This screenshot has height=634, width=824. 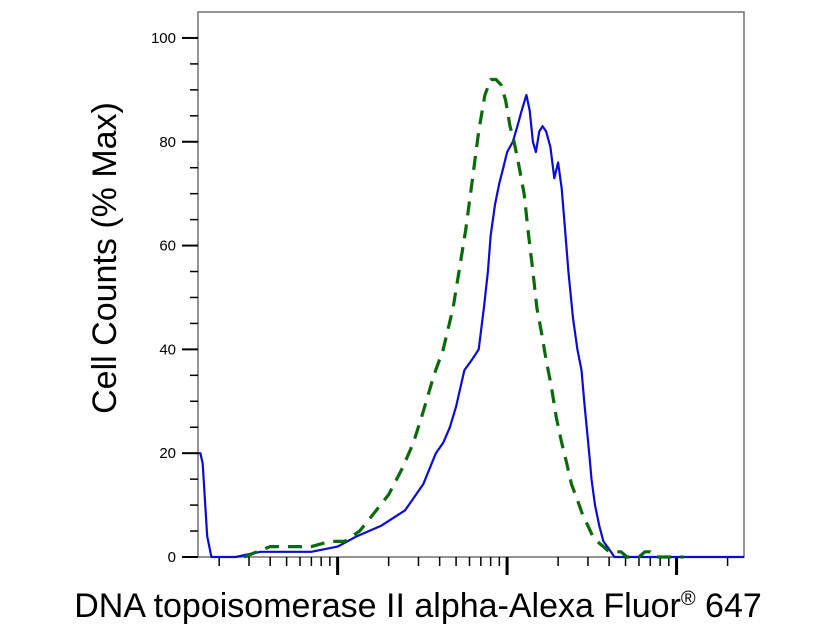 I want to click on y-tick-label: 100, so click(x=163, y=38).